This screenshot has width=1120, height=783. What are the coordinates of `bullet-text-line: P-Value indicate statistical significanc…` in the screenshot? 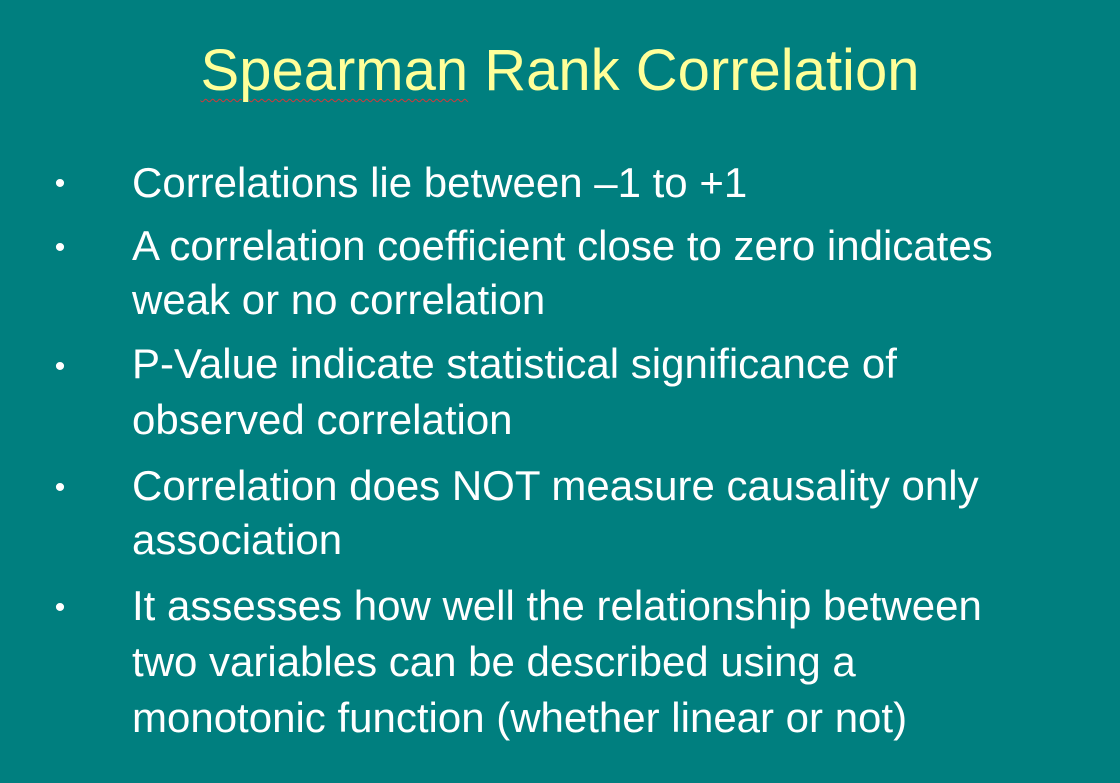 It's located at (514, 363).